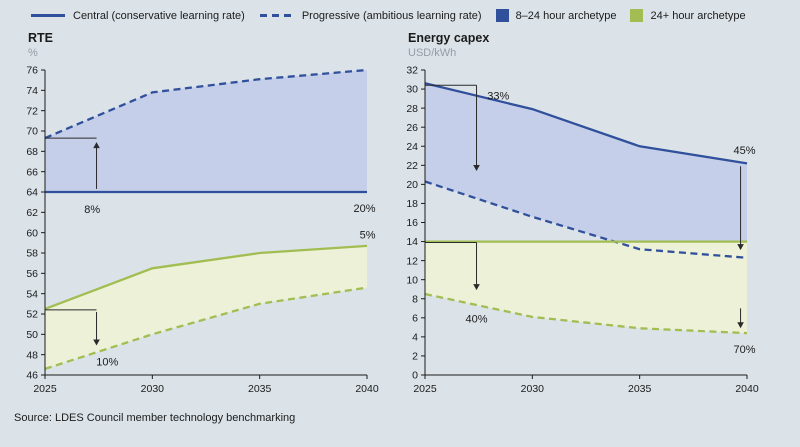  What do you see at coordinates (477, 320) in the screenshot?
I see `annotation-label: 40%` at bounding box center [477, 320].